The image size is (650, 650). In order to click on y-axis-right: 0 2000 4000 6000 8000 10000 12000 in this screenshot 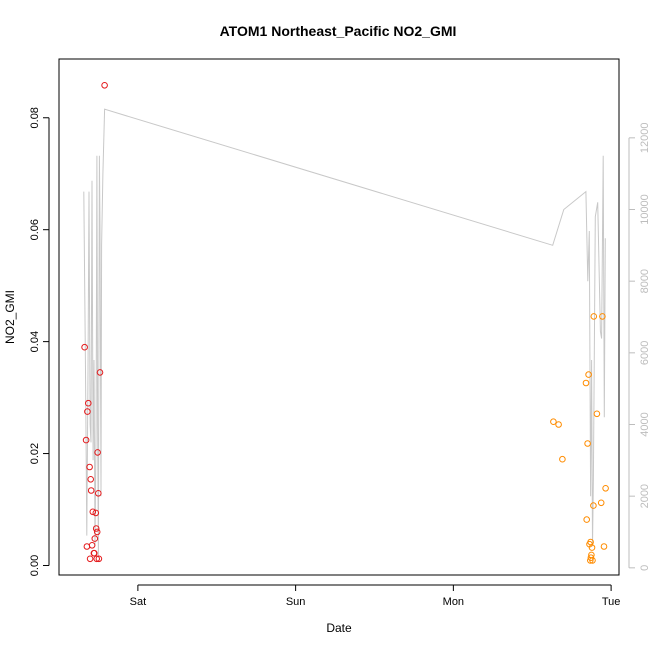, I will do `click(639, 347)`.